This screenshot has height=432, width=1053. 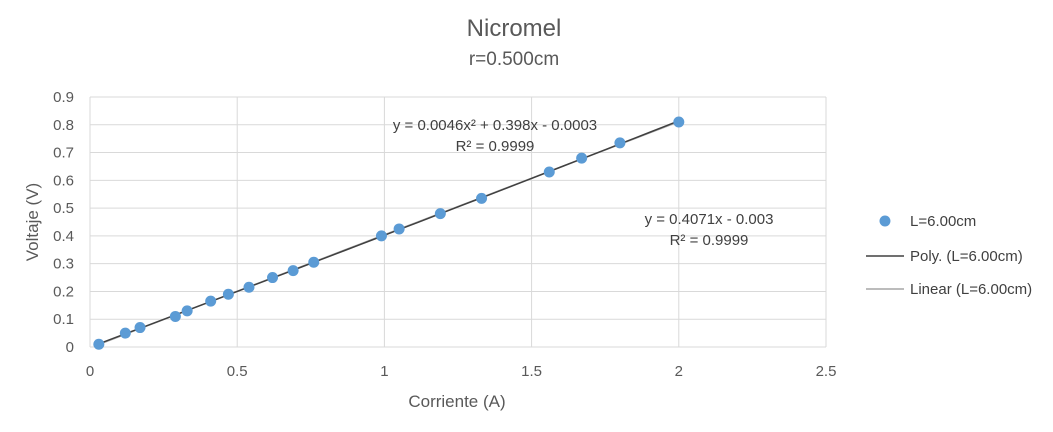 I want to click on chart-title: Nicromel, so click(x=514, y=28).